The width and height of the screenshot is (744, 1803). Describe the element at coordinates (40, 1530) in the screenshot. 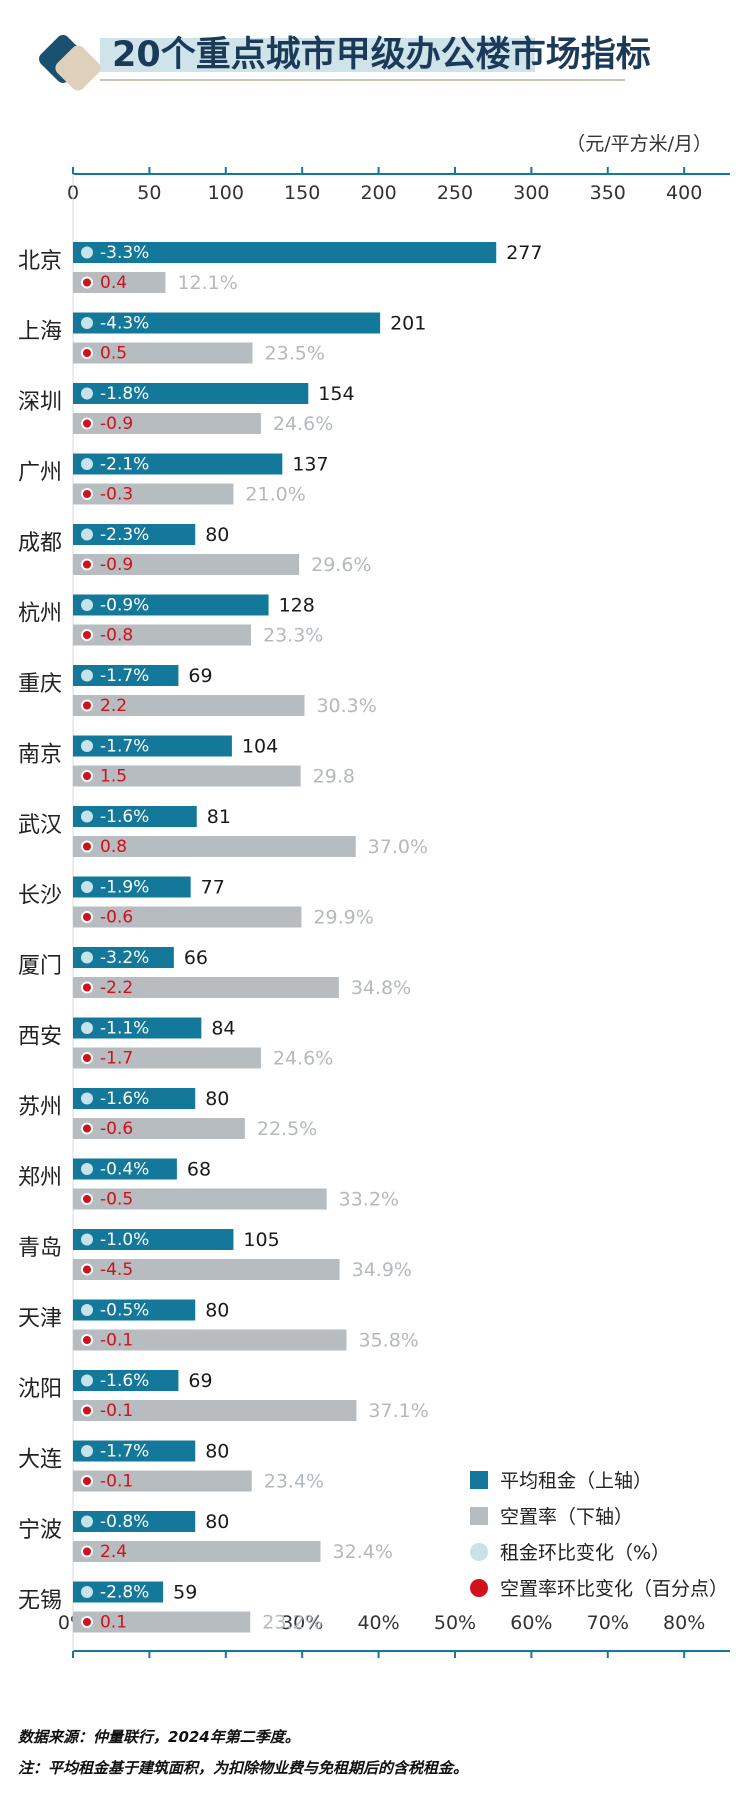

I see `city-label: 宁波` at that location.